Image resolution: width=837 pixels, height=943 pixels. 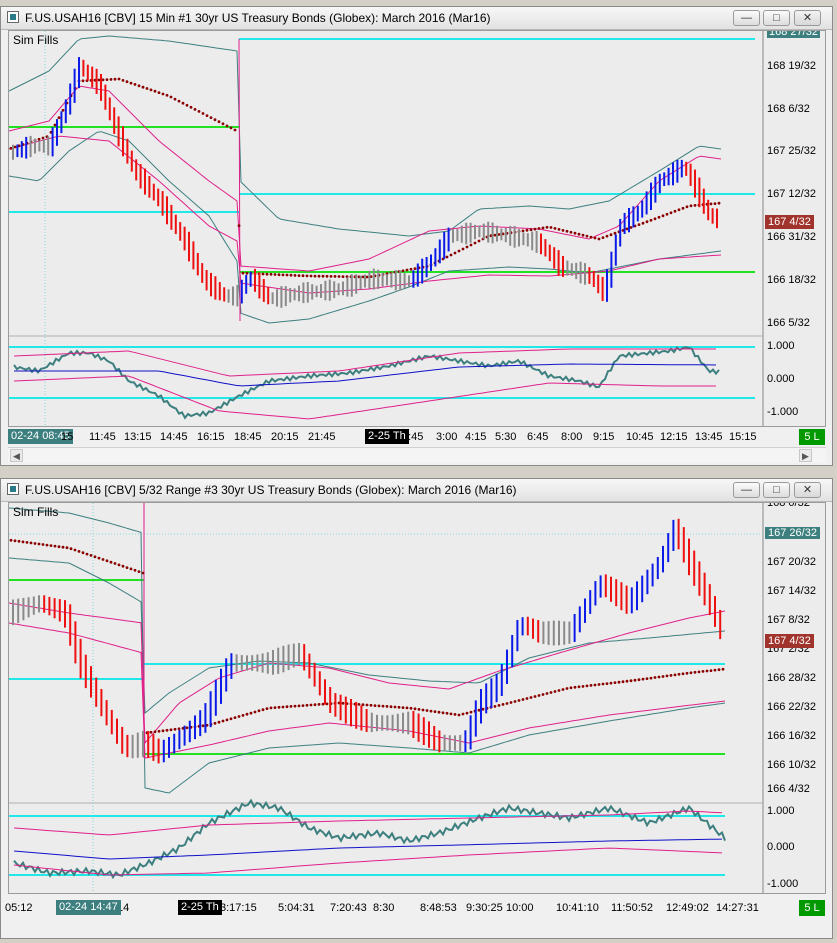 What do you see at coordinates (285, 437) in the screenshot?
I see `time-axis-label: 20:15` at bounding box center [285, 437].